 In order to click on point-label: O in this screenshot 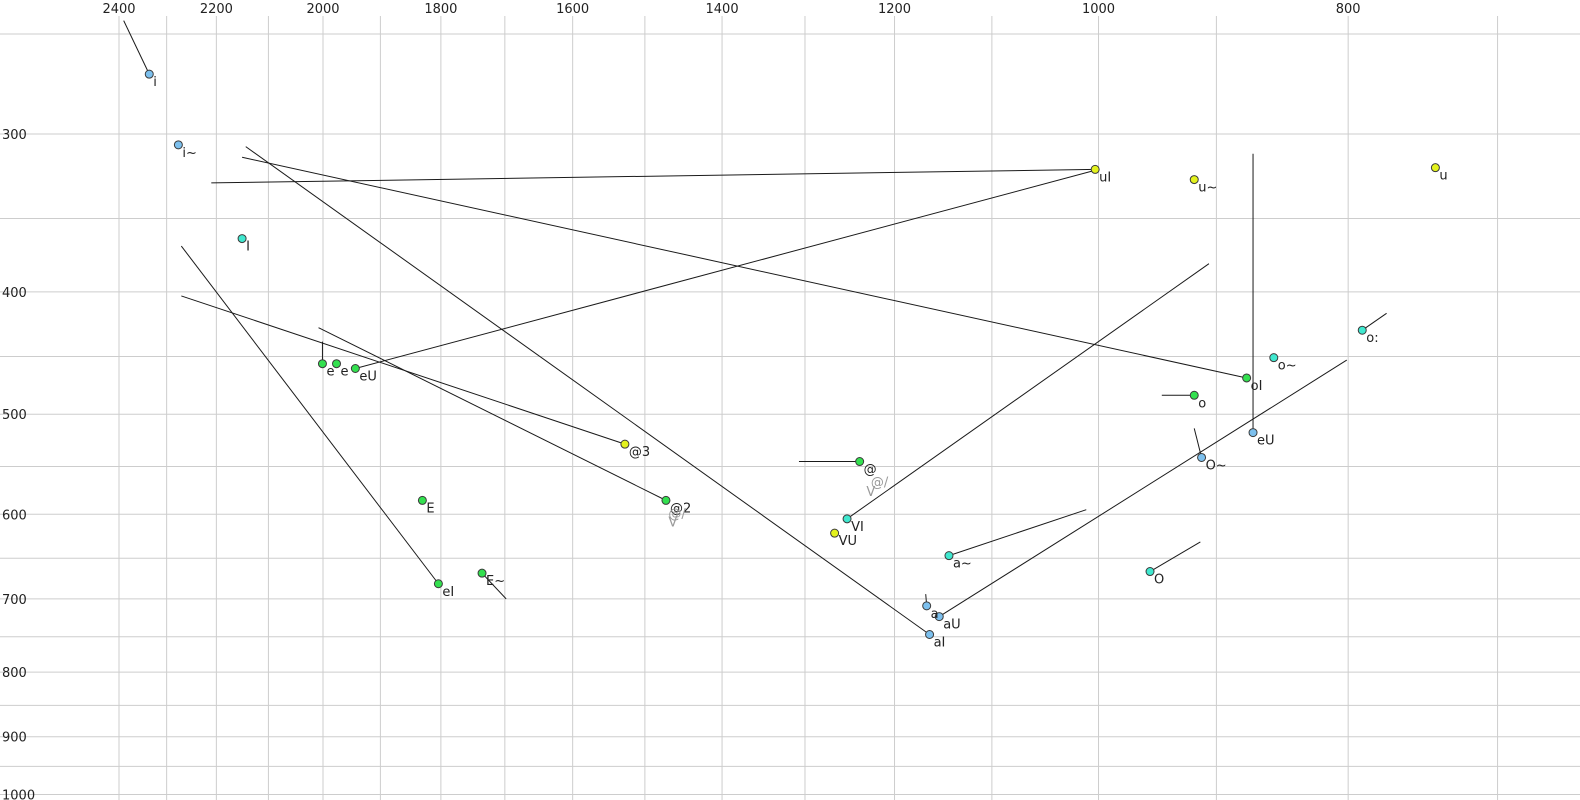, I will do `click(1159, 580)`.